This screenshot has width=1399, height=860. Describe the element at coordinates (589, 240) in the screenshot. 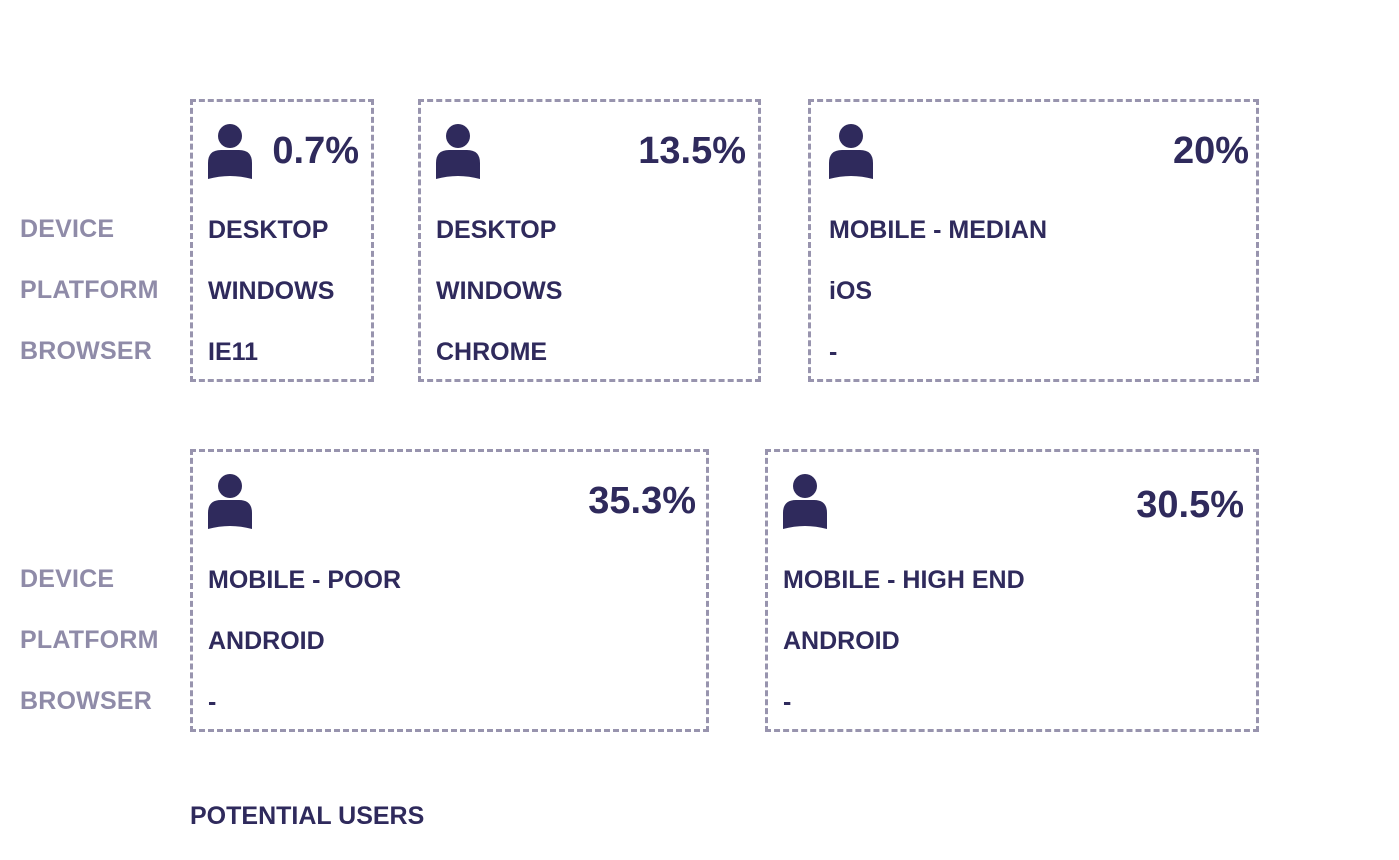

I see `segment-card-desktop-chrome: 13.5% DESKTOP WINDOWS CHROME` at that location.